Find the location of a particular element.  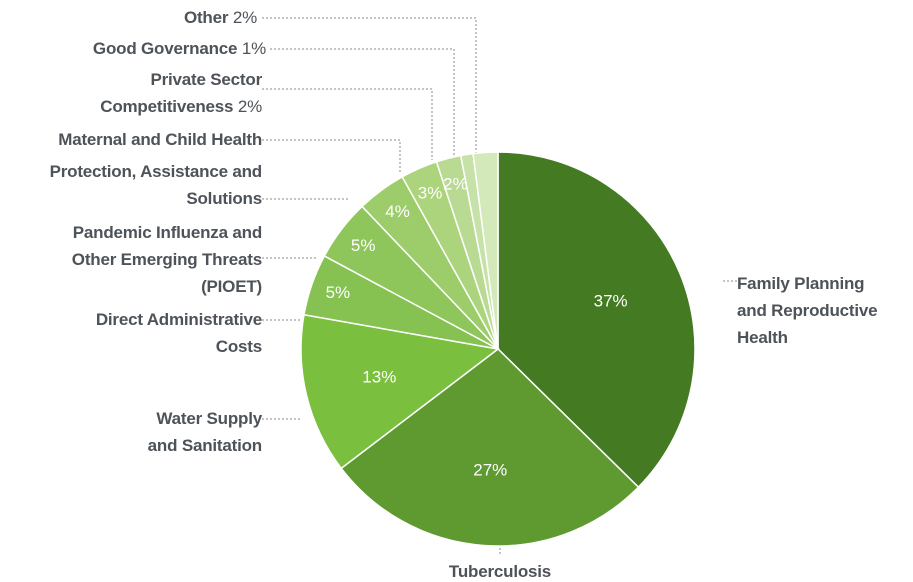

category-name: Water Supply and Sanitation is located at coordinates (205, 432).